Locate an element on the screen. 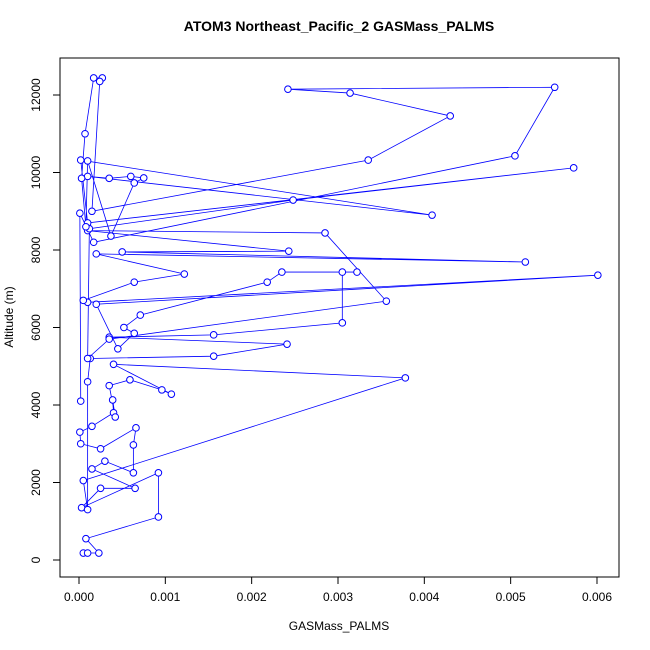 This screenshot has width=650, height=650. chart-title: ATOM3 Northeast_Pacific_2 GASMass_PALMS is located at coordinates (339, 26).